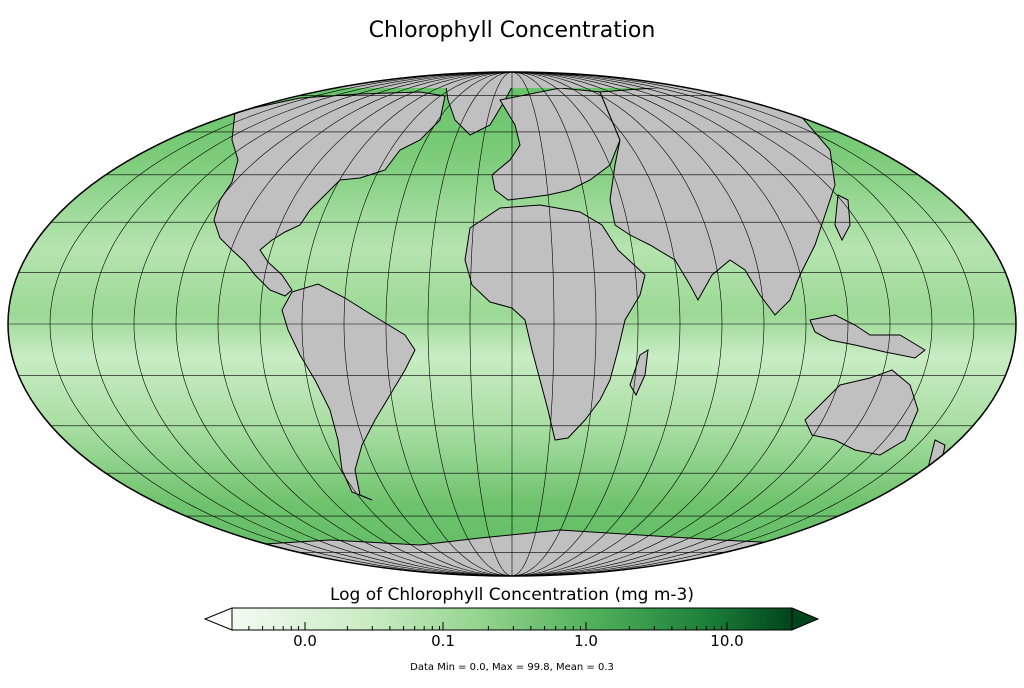 This screenshot has width=1024, height=688. I want to click on map-title: Chlorophyll Concentration, so click(512, 30).